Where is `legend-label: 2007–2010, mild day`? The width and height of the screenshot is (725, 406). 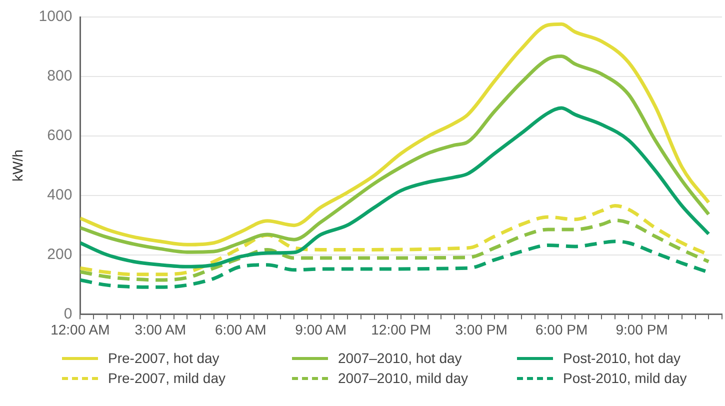 legend-label: 2007–2010, mild day is located at coordinates (403, 378).